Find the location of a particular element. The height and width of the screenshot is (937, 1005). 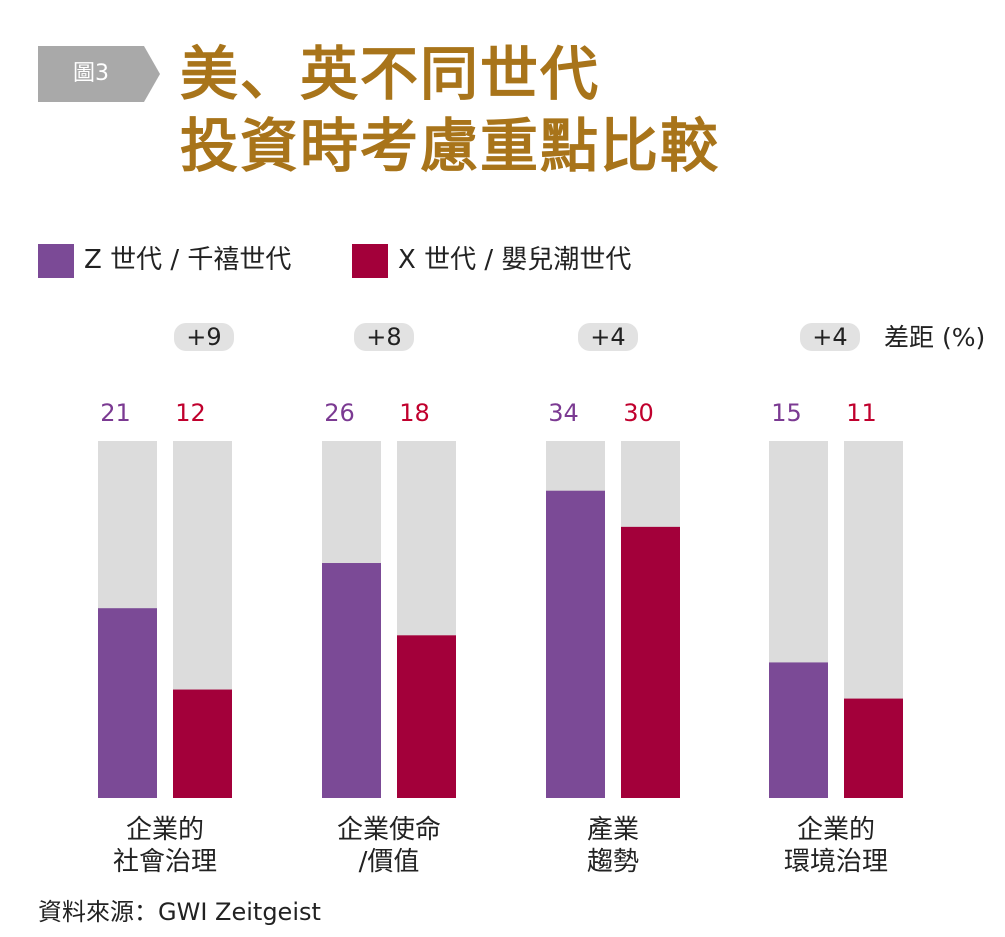

data-label: 21 is located at coordinates (115, 413).